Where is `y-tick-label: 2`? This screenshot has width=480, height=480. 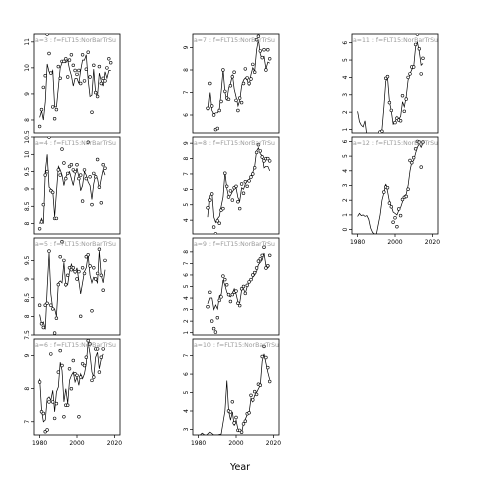 y-tick-label: 2 is located at coordinates (345, 200).